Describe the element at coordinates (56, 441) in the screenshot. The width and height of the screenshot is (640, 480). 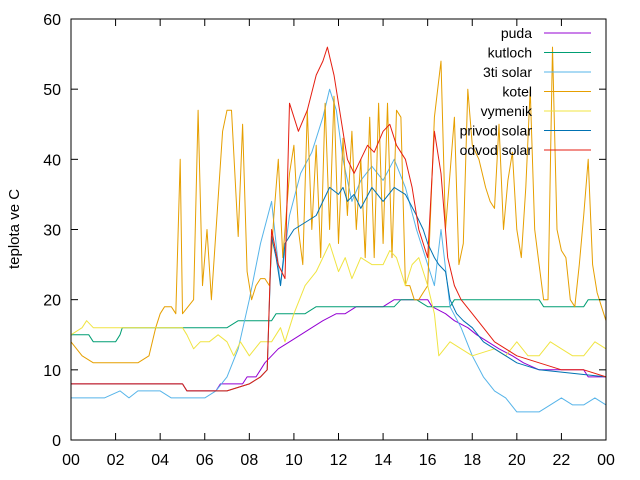
I see `y-tick-label: 0` at that location.